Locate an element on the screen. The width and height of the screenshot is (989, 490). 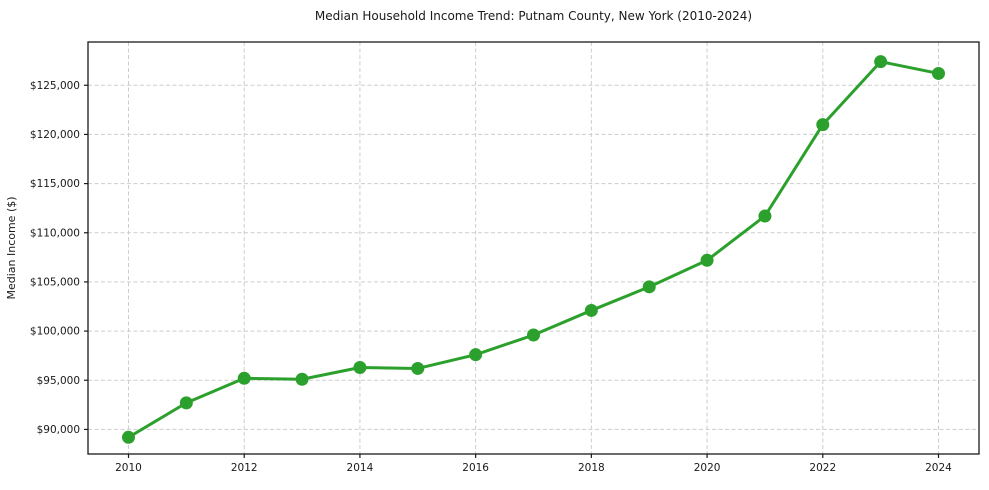
y-tick-label: $105,000 is located at coordinates (55, 282).